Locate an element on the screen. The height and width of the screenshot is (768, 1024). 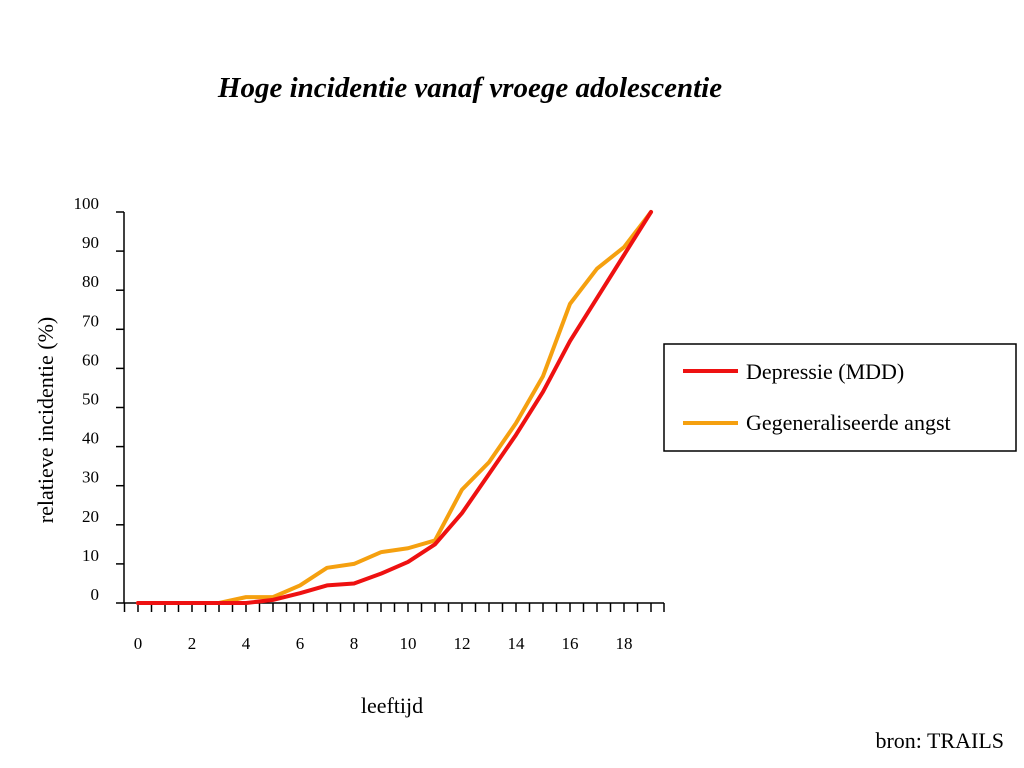
y-tick-label: 60 is located at coordinates (90, 359).